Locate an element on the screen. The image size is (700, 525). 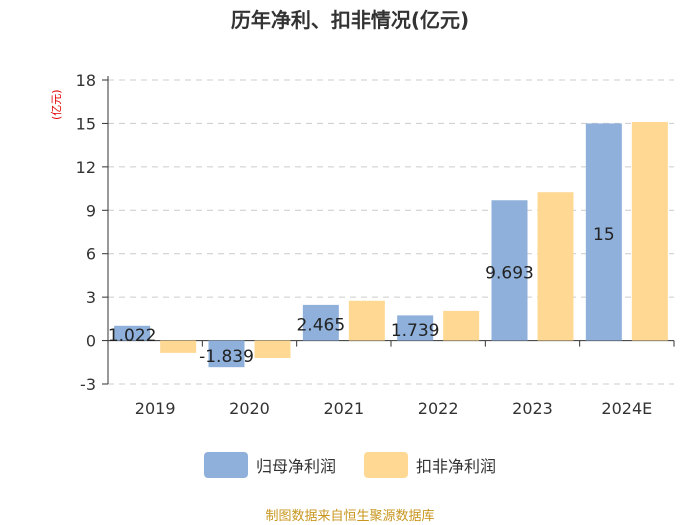
x-tick-label: 2019 is located at coordinates (155, 408).